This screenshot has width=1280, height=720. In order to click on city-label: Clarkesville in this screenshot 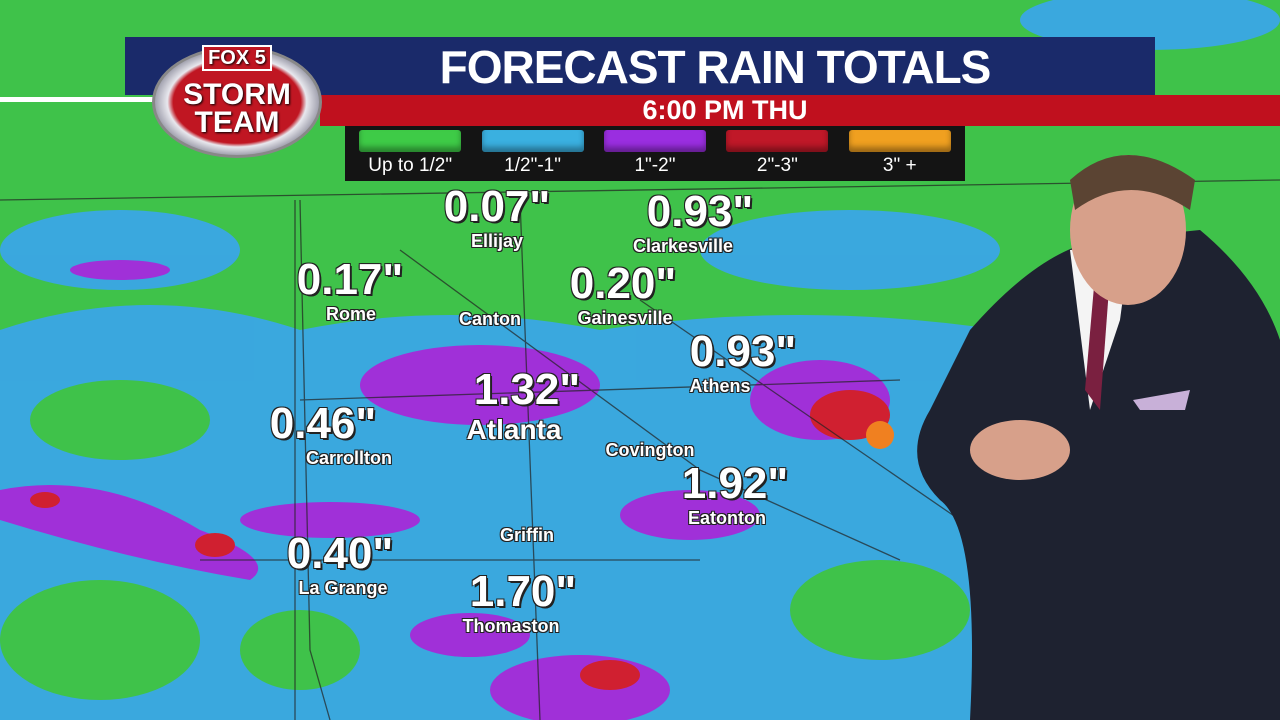, I will do `click(683, 246)`.